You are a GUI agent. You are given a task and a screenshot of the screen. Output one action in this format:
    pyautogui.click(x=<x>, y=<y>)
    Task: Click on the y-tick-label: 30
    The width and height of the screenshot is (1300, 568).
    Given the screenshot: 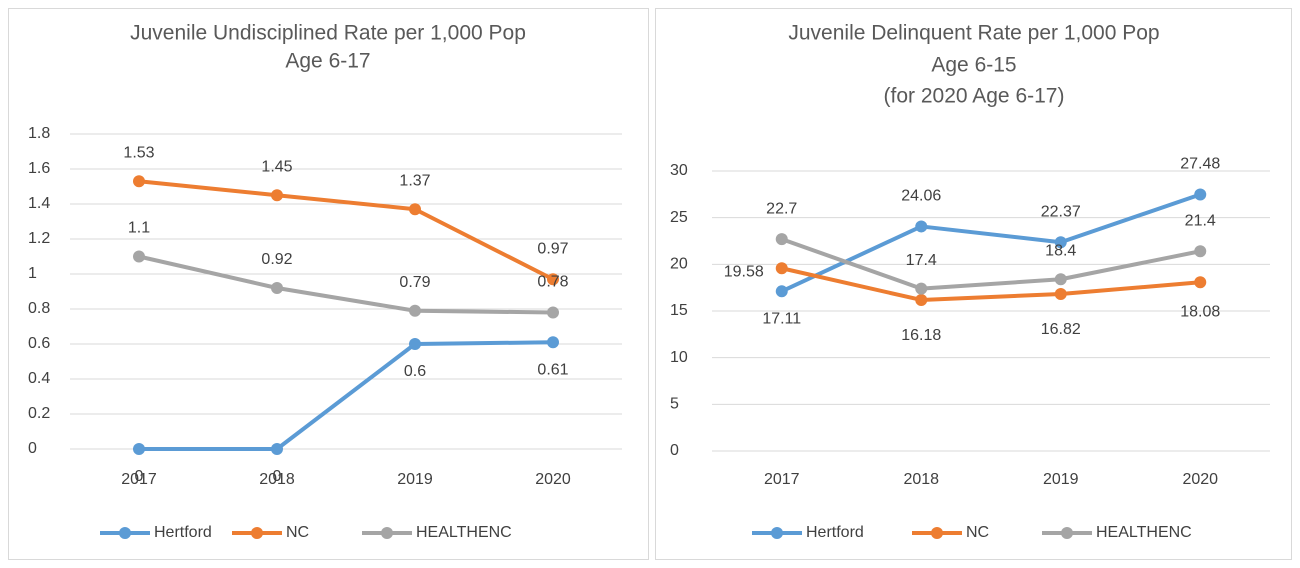 What is the action you would take?
    pyautogui.click(x=679, y=170)
    